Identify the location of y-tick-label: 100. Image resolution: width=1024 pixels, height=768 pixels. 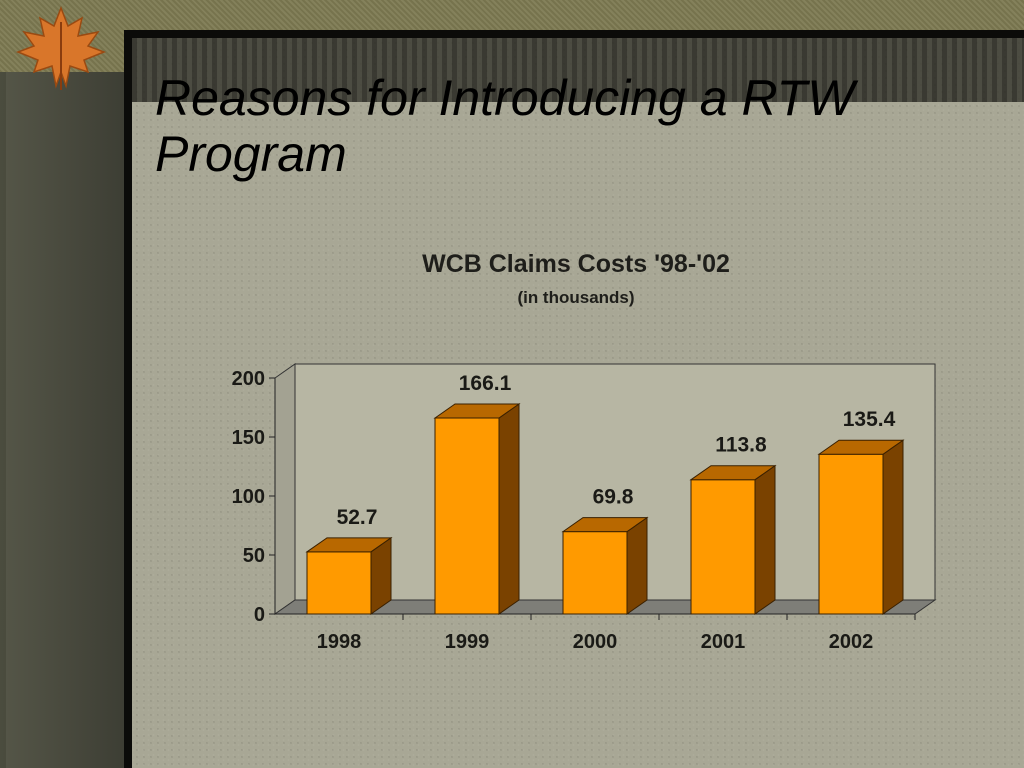
(248, 497).